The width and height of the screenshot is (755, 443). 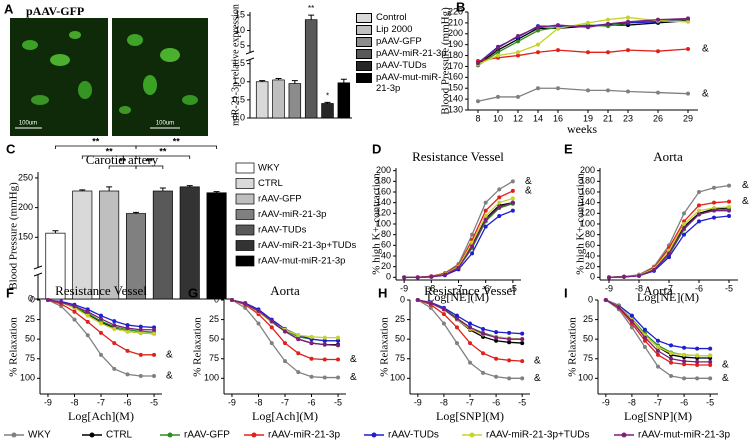 I want to click on series-line, so click(x=583, y=94).